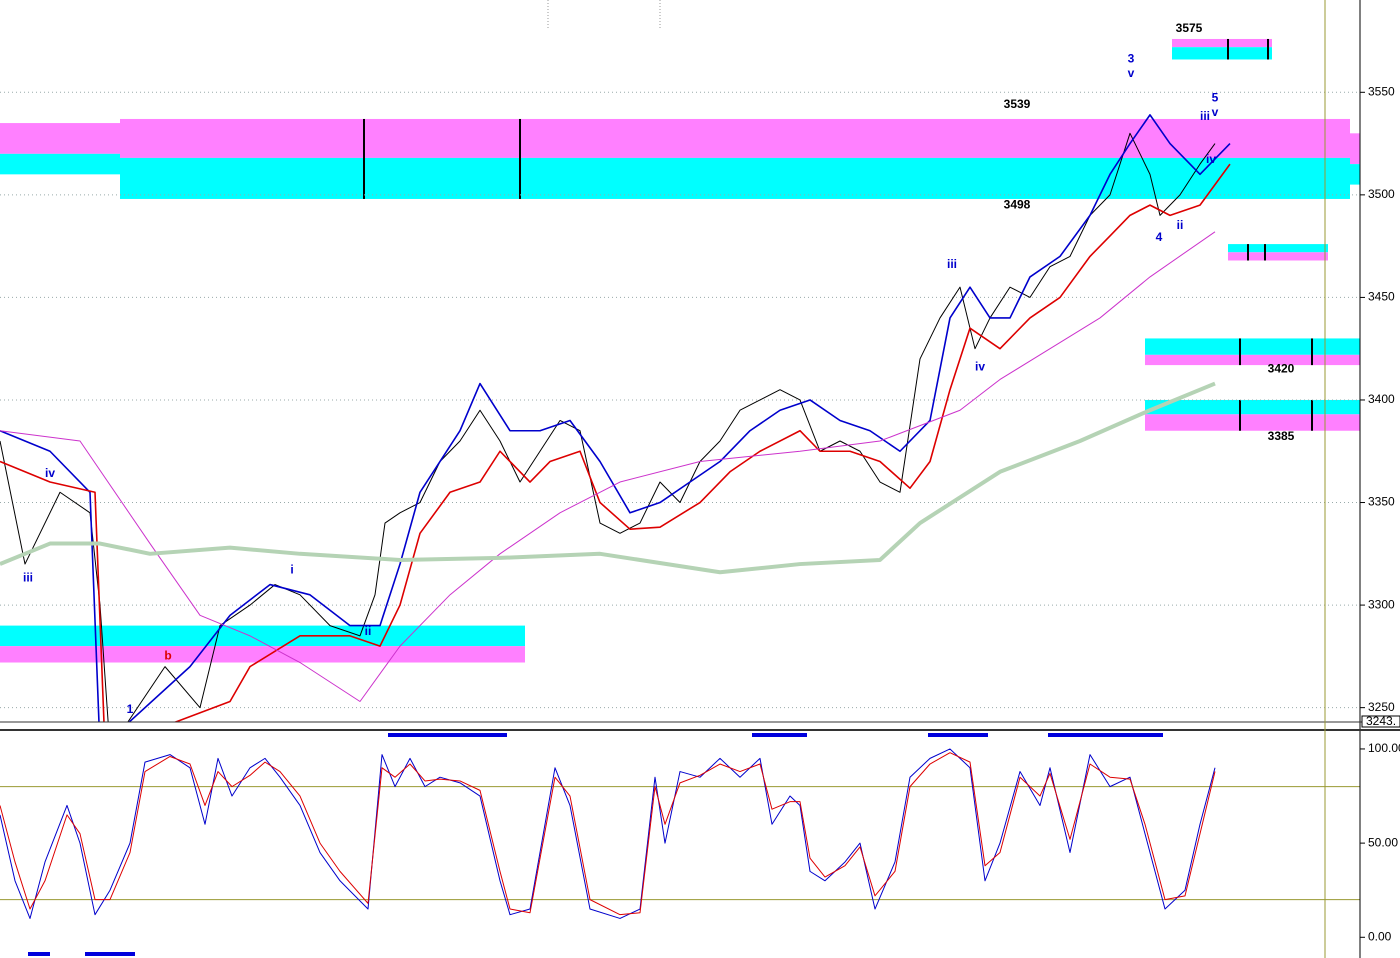 This screenshot has height=958, width=1400. What do you see at coordinates (1381, 604) in the screenshot?
I see `y-tick-label: 3300` at bounding box center [1381, 604].